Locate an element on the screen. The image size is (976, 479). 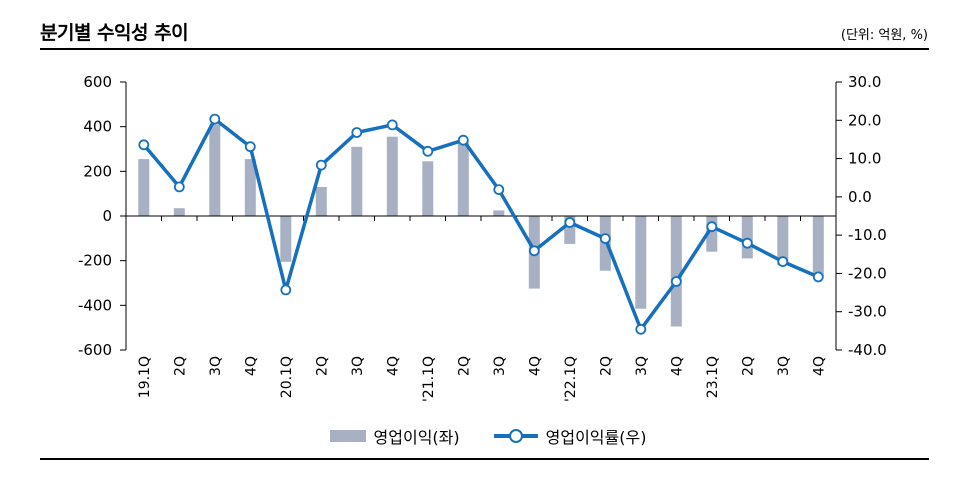
y-right-tick-label-1: 20.0 is located at coordinates (864, 120).